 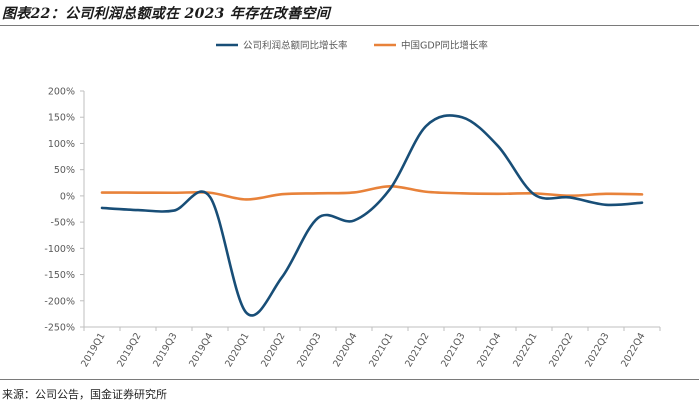 I want to click on x-tick-label: 2022Q2, so click(x=561, y=350).